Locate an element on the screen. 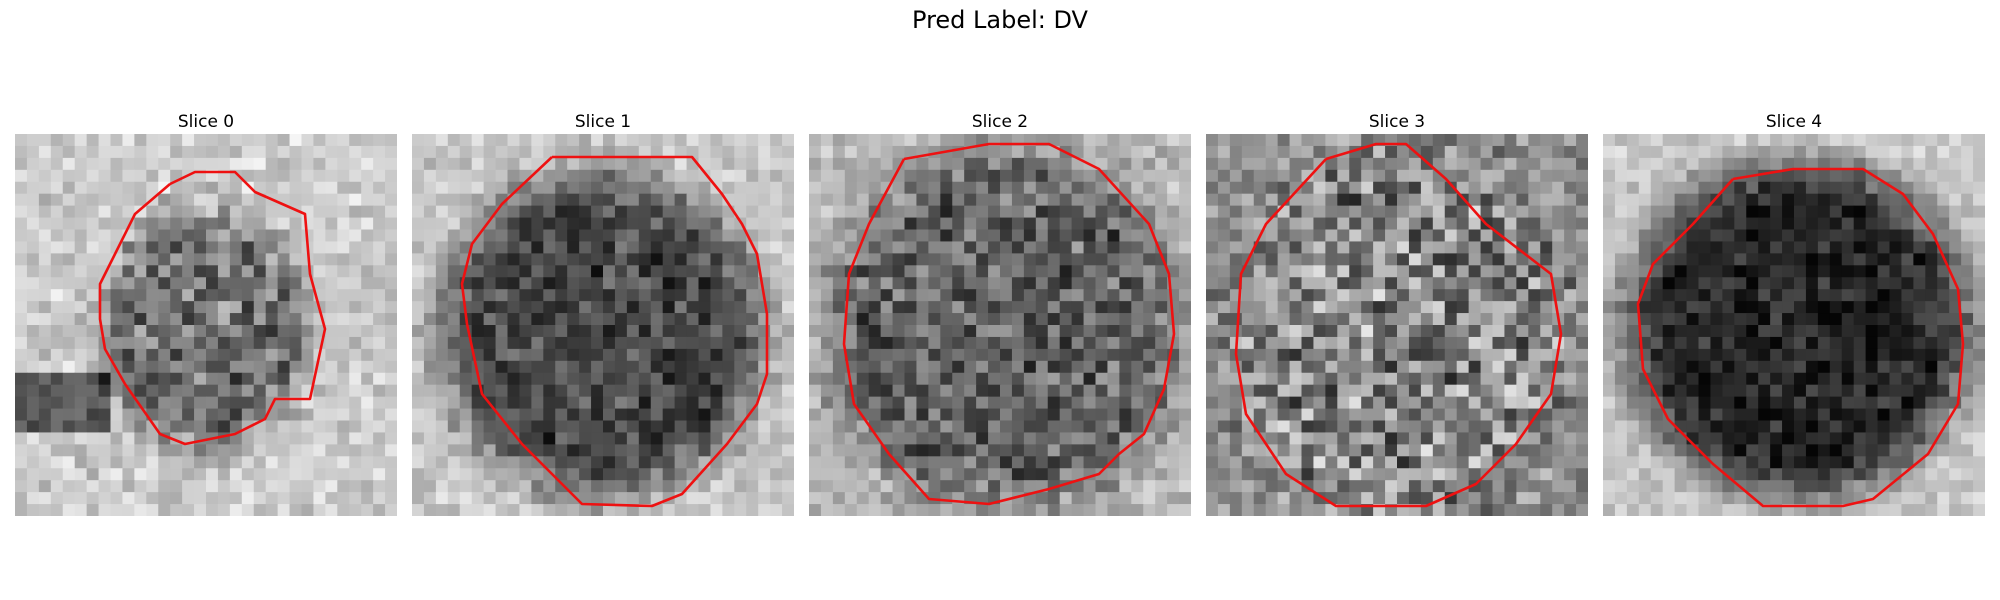 This screenshot has width=2000, height=600. slice-title: Slice 4 is located at coordinates (1794, 122).